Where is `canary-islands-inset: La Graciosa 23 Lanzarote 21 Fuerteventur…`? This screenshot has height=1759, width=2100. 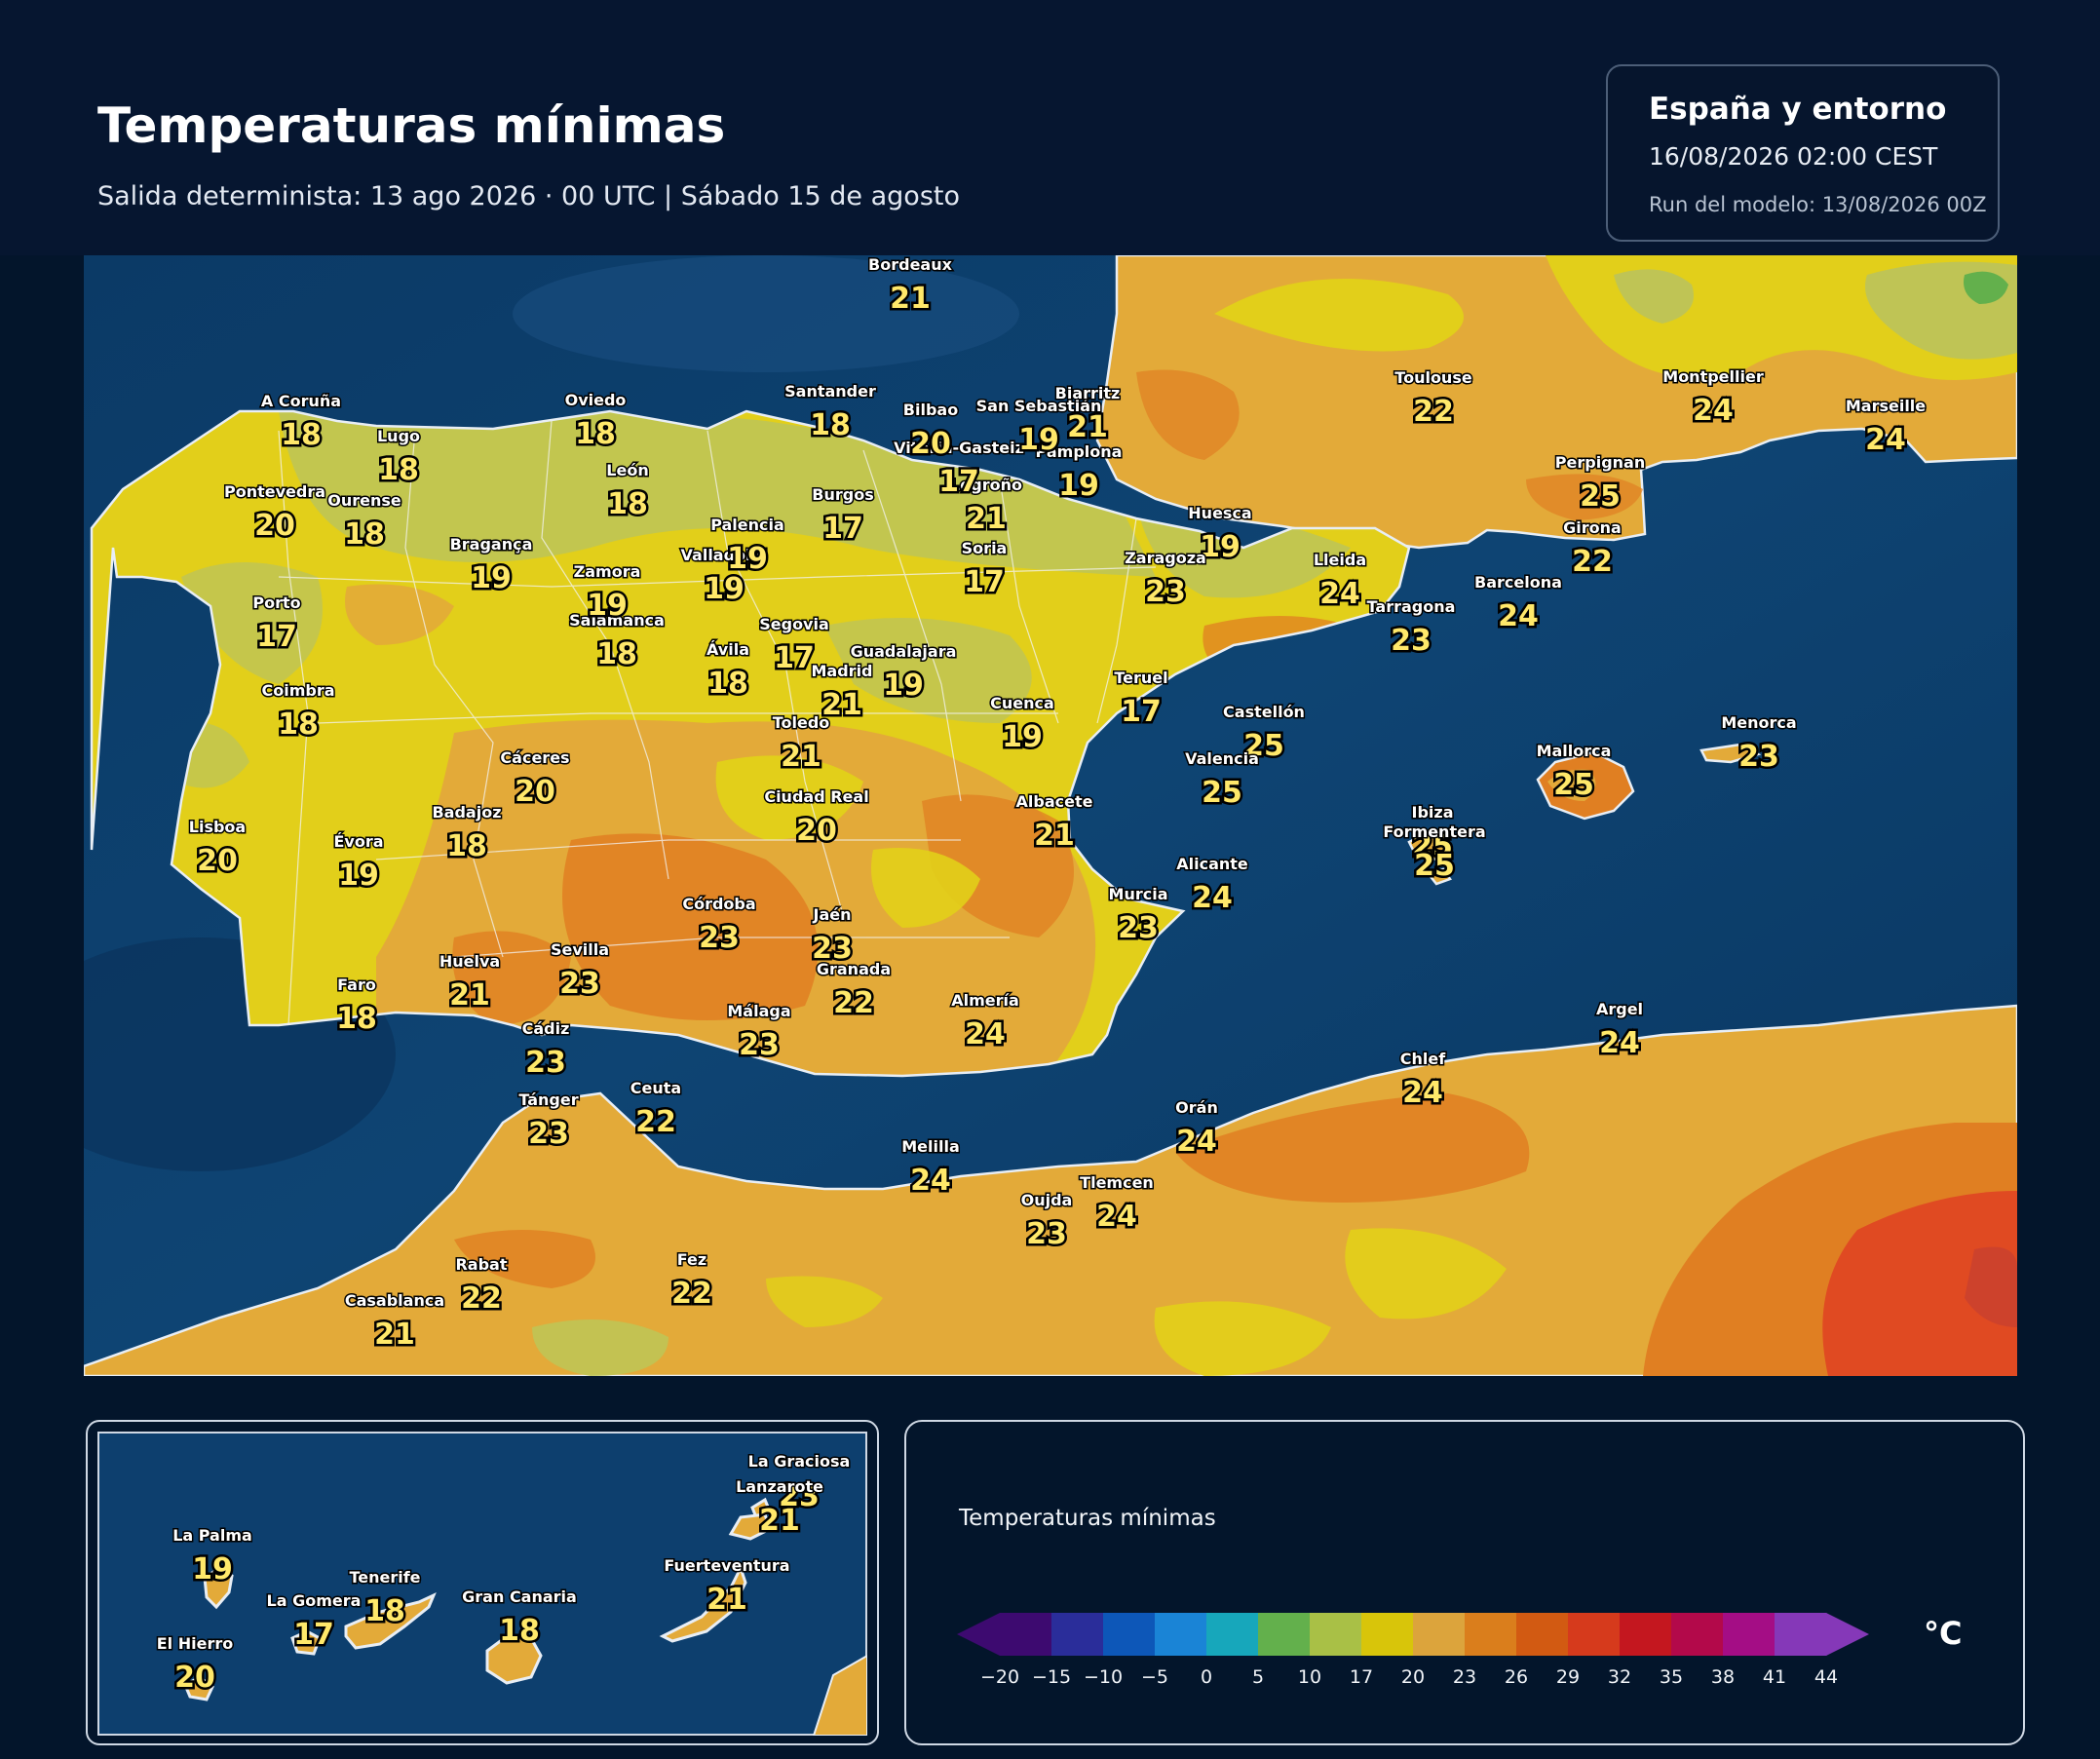
canary-islands-inset: La Graciosa 23 Lanzarote 21 Fuerteventur… is located at coordinates (482, 1583).